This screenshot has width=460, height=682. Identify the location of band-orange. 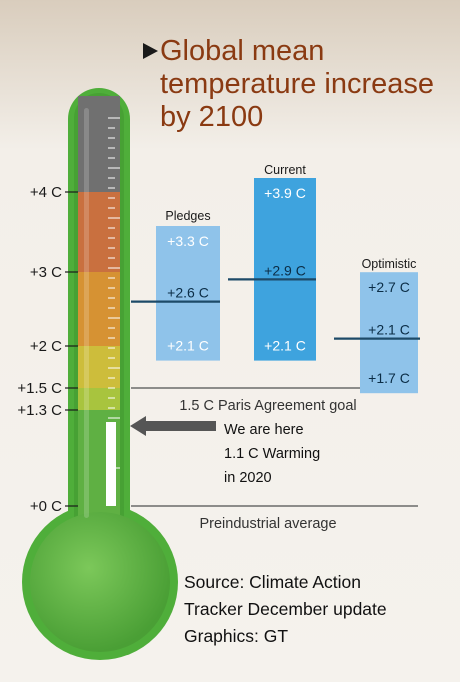
(99, 232).